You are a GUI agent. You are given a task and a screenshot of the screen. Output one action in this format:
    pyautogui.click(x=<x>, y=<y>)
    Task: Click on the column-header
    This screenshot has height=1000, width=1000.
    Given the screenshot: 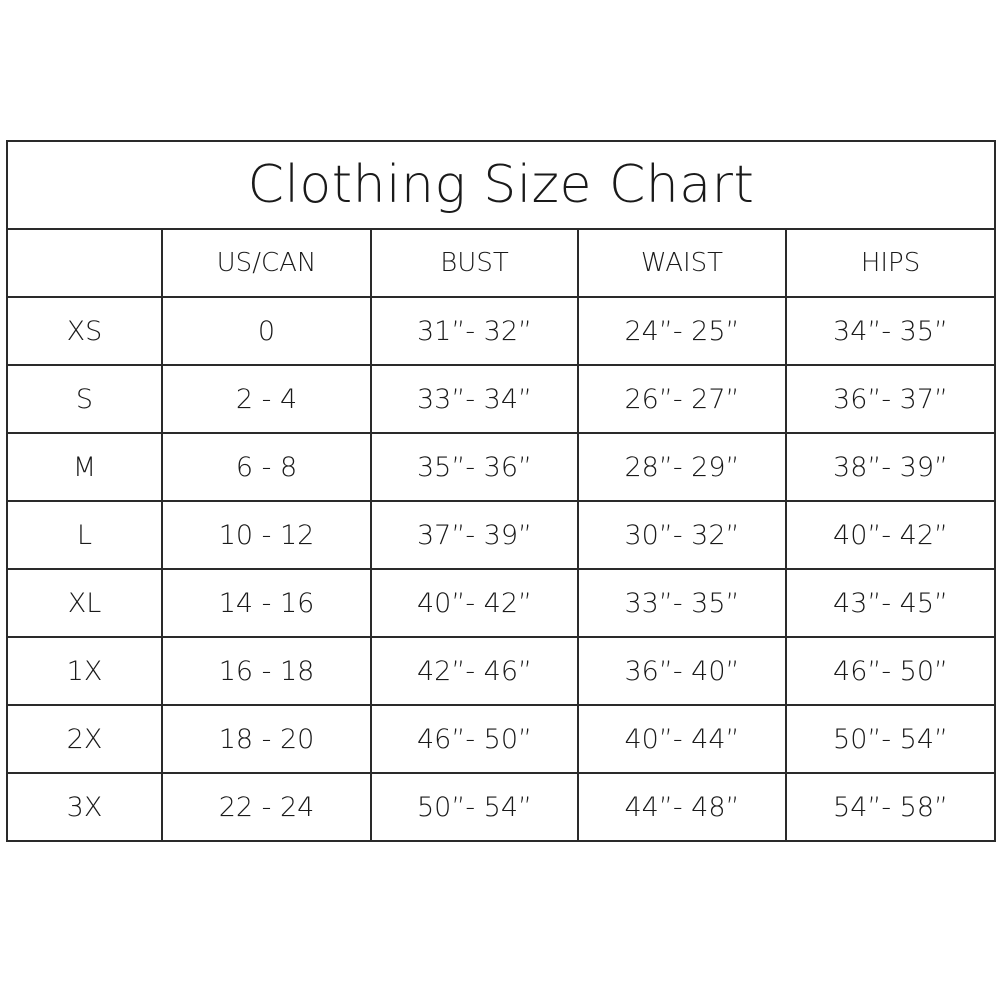 What is the action you would take?
    pyautogui.click(x=84, y=263)
    